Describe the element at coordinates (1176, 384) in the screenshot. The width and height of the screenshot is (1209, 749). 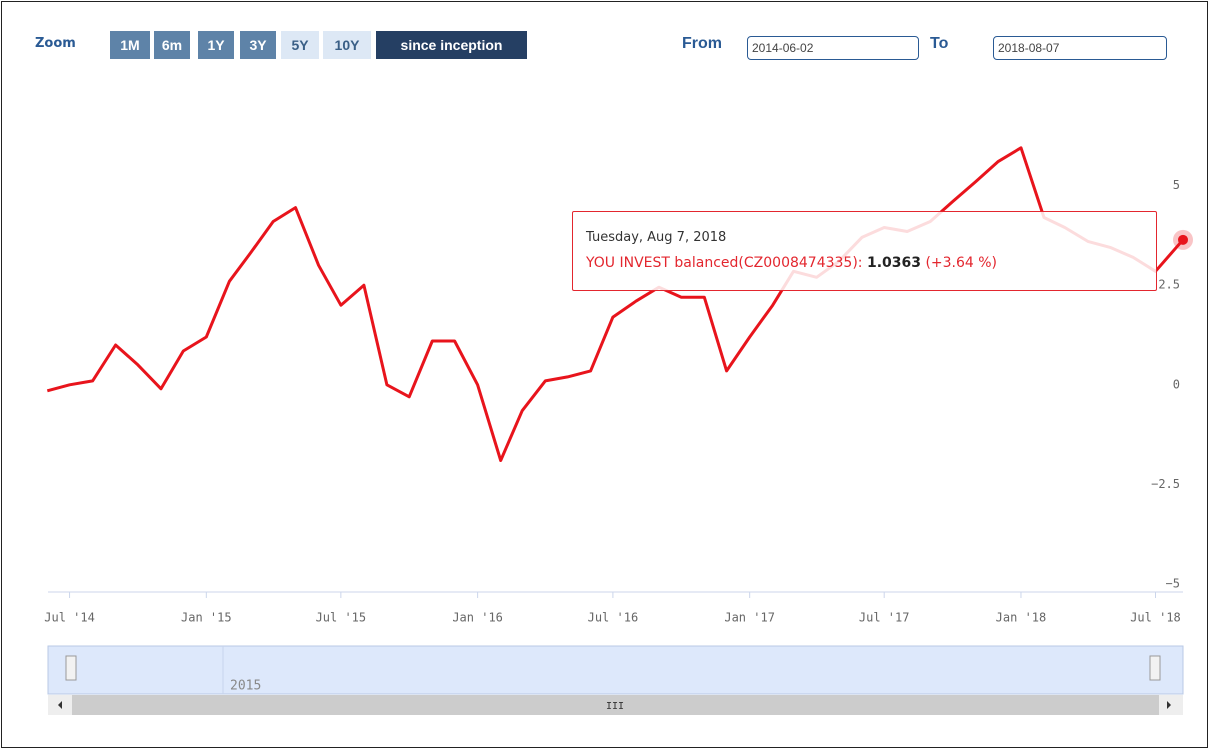
I see `y-tick-label: 0` at that location.